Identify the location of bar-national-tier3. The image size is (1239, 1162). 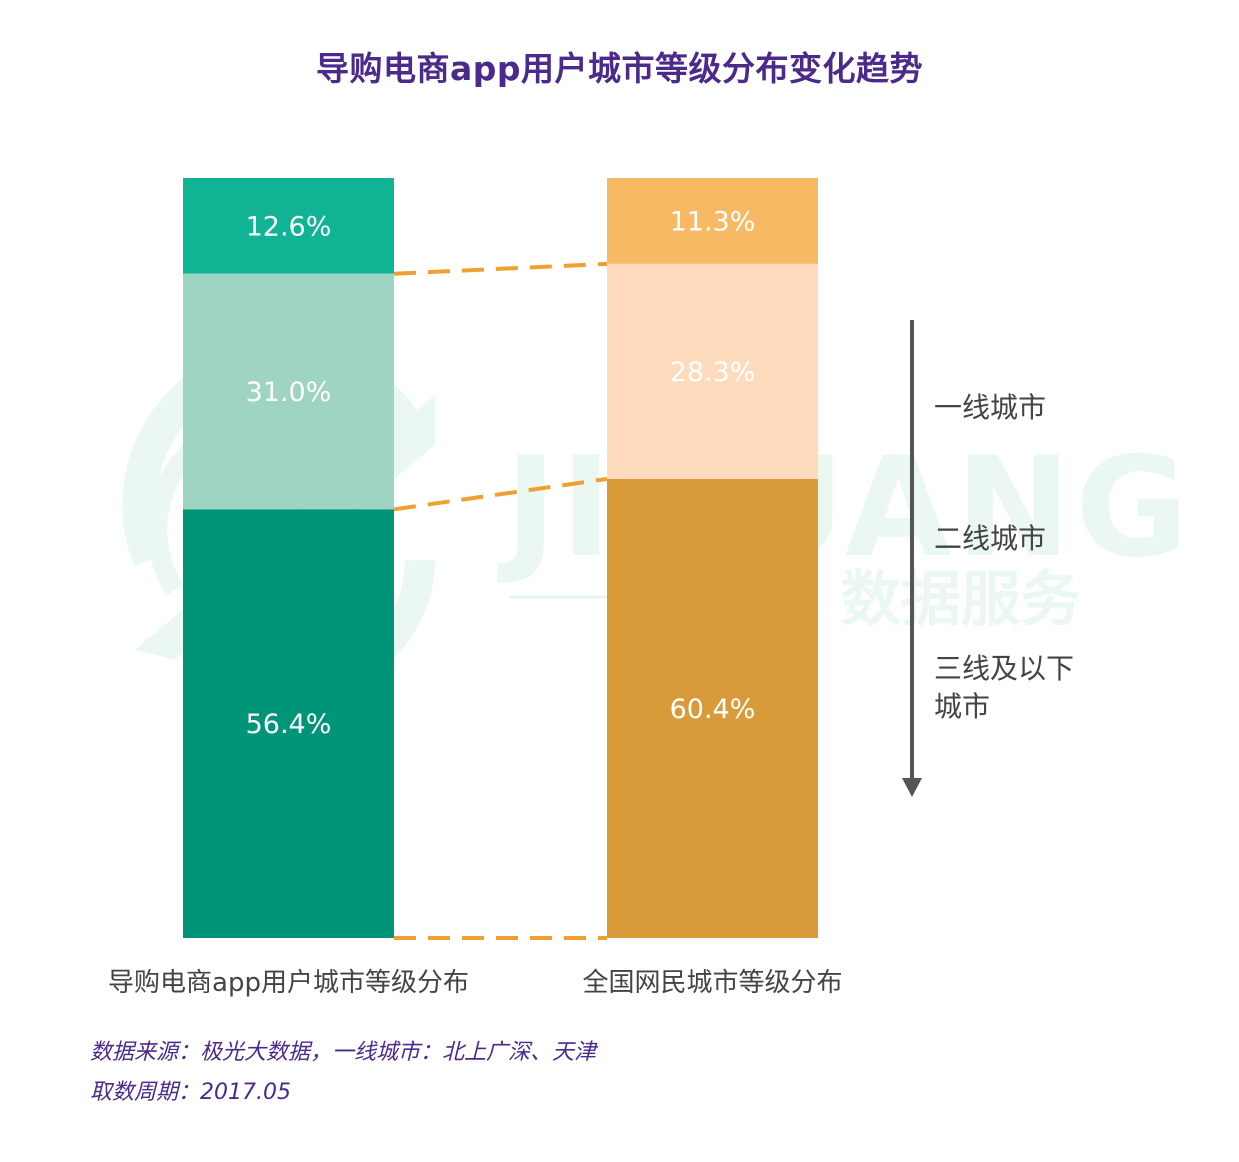
(712, 708).